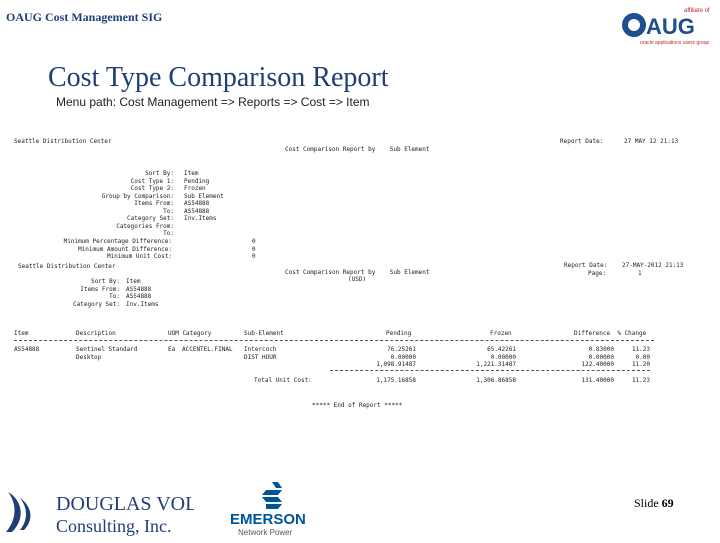 The height and width of the screenshot is (543, 720). Describe the element at coordinates (601, 349) in the screenshot. I see `table-row-difference: 0.83000` at that location.